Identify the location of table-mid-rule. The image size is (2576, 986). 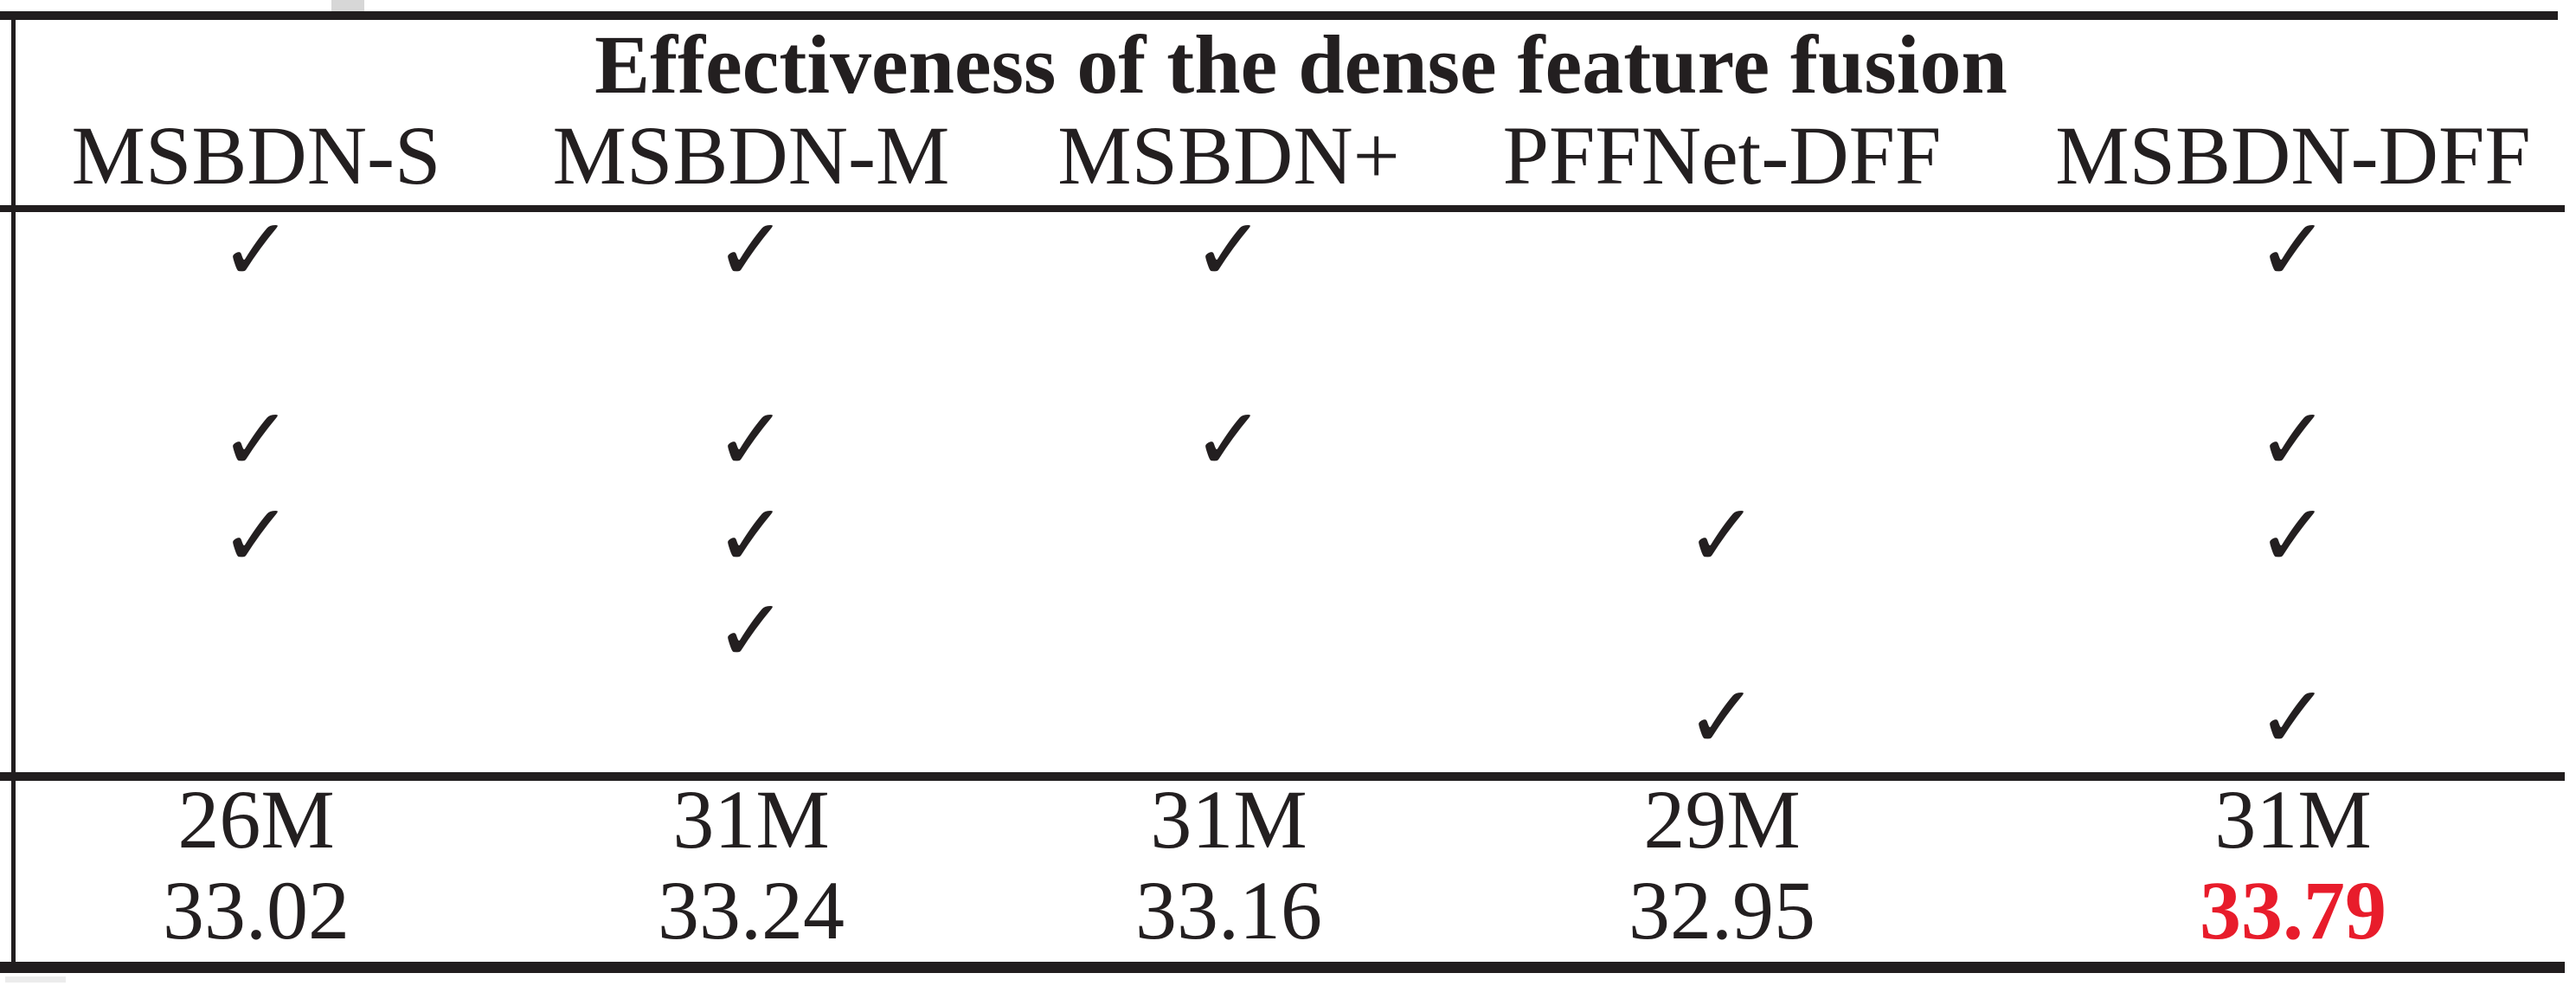
(1283, 776).